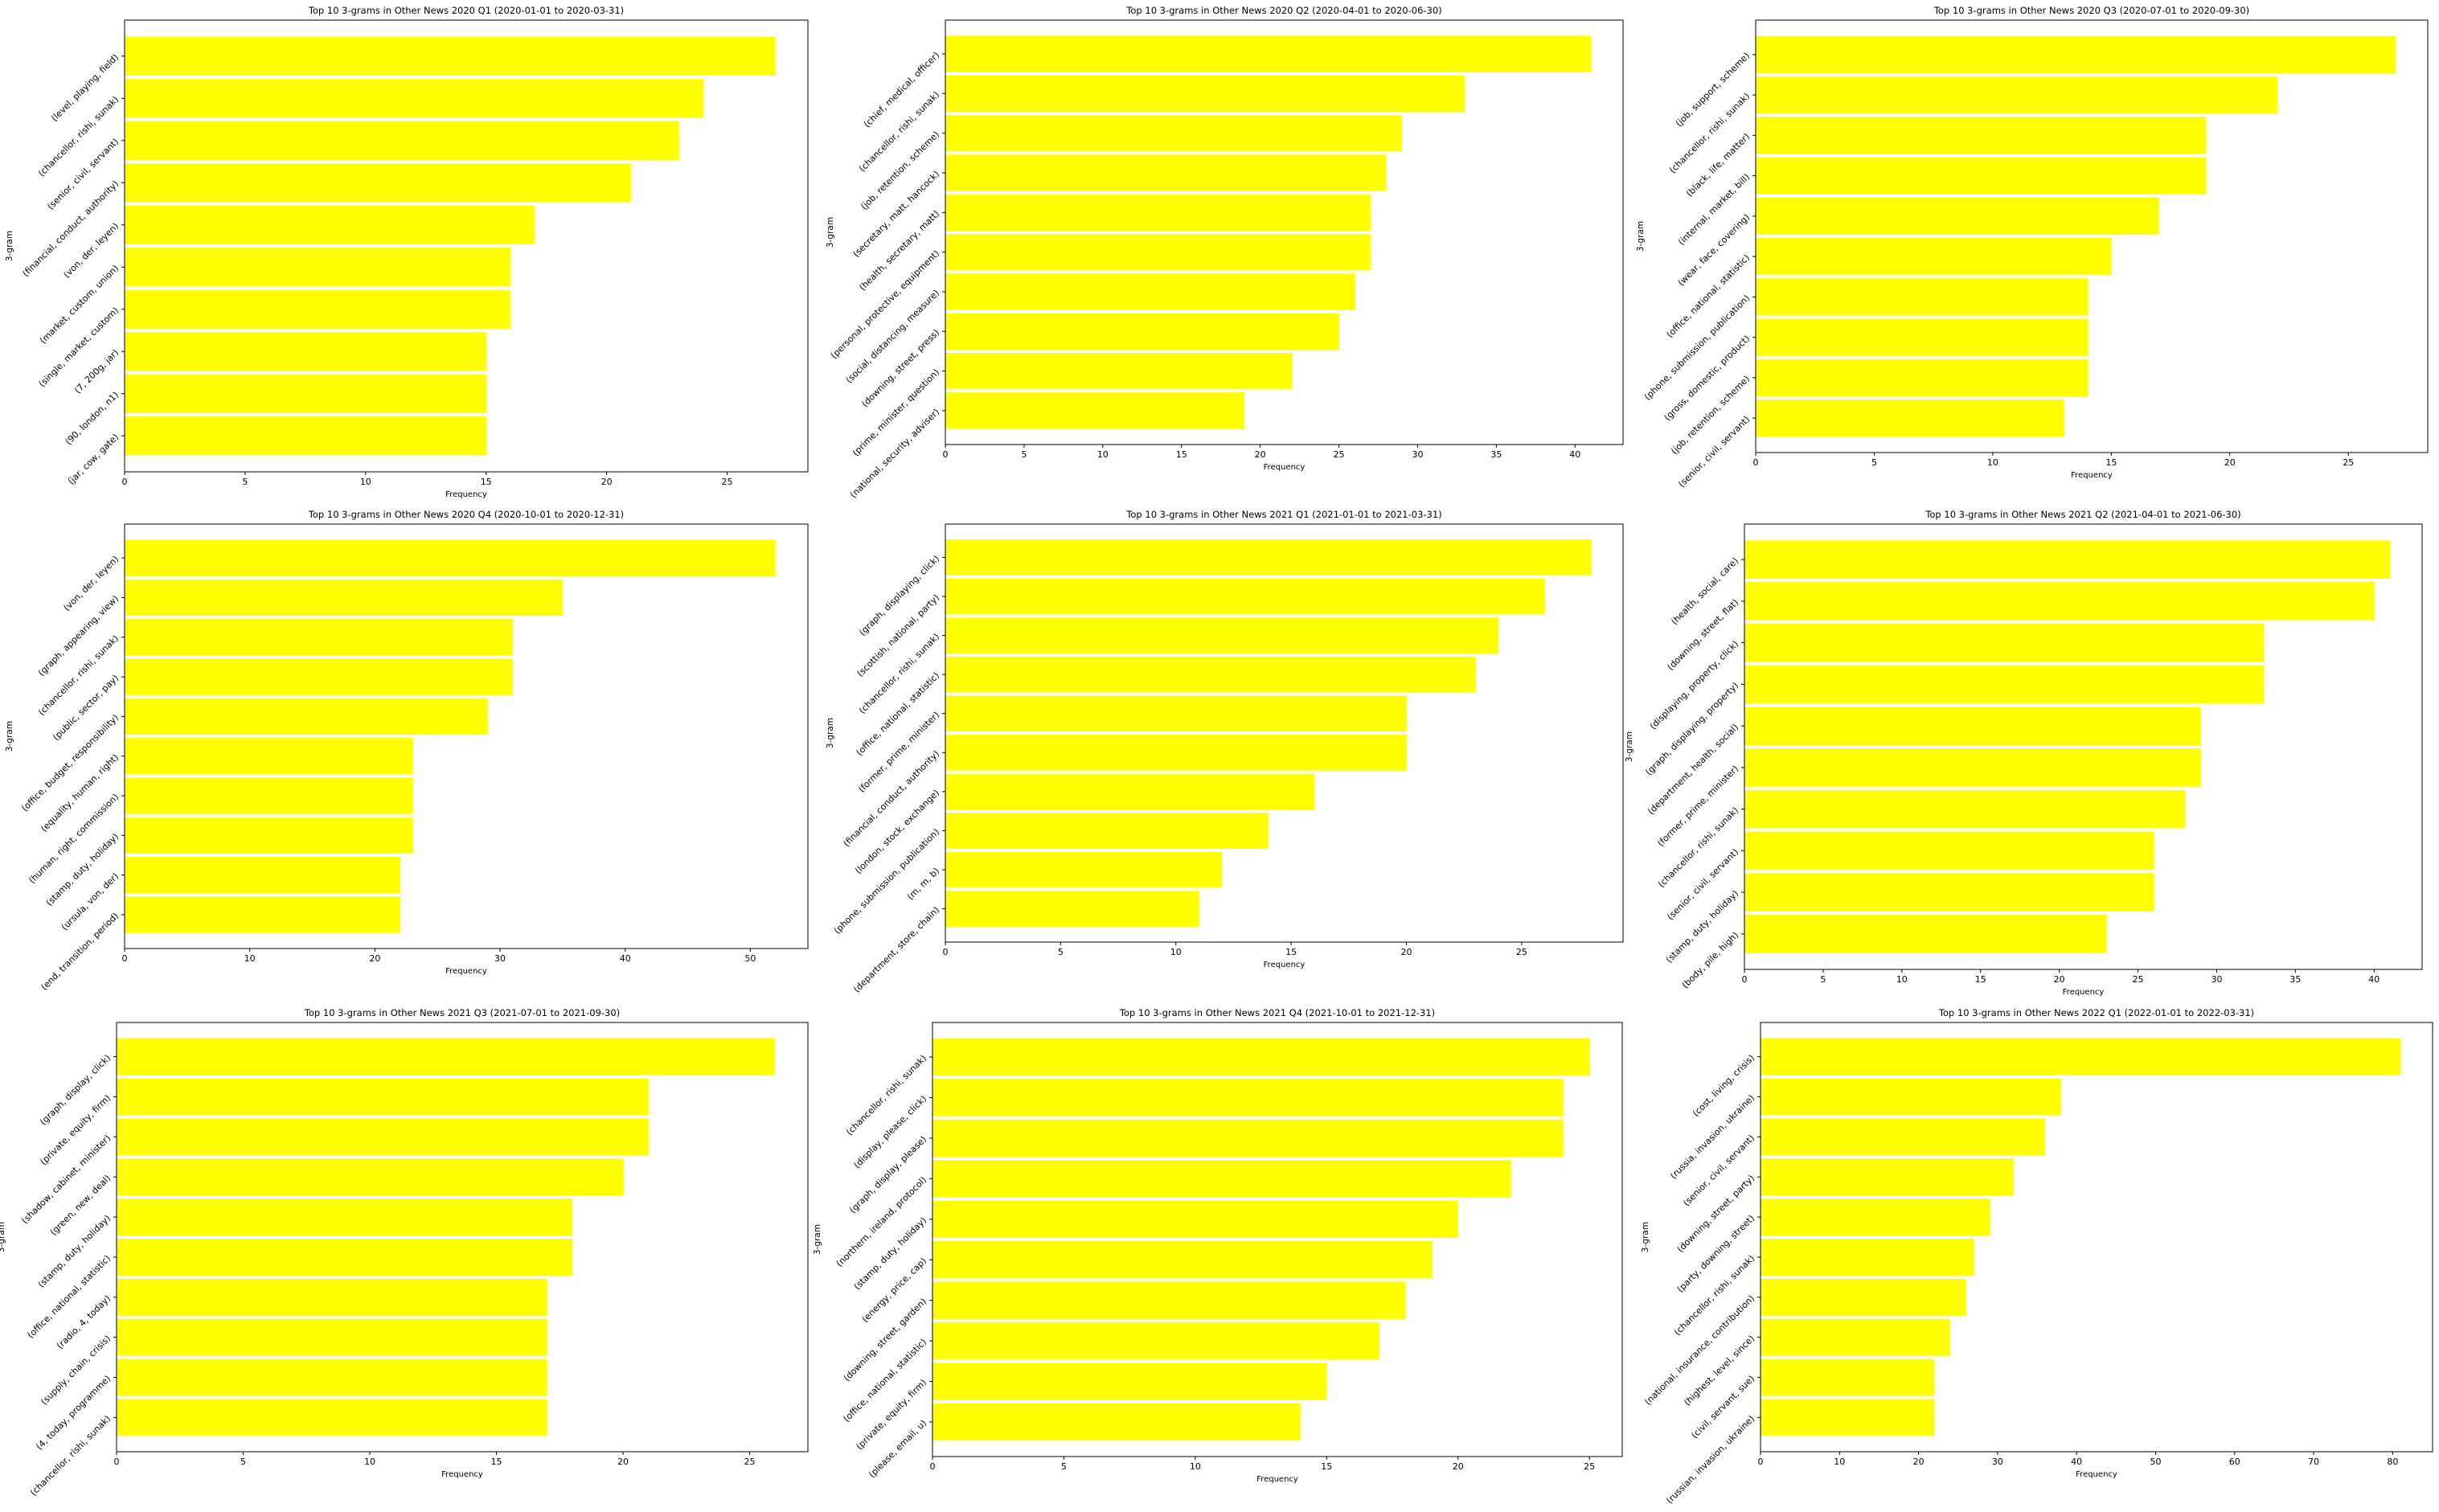  I want to click on y-tick-label: (office, national, statistic), so click(884, 1380).